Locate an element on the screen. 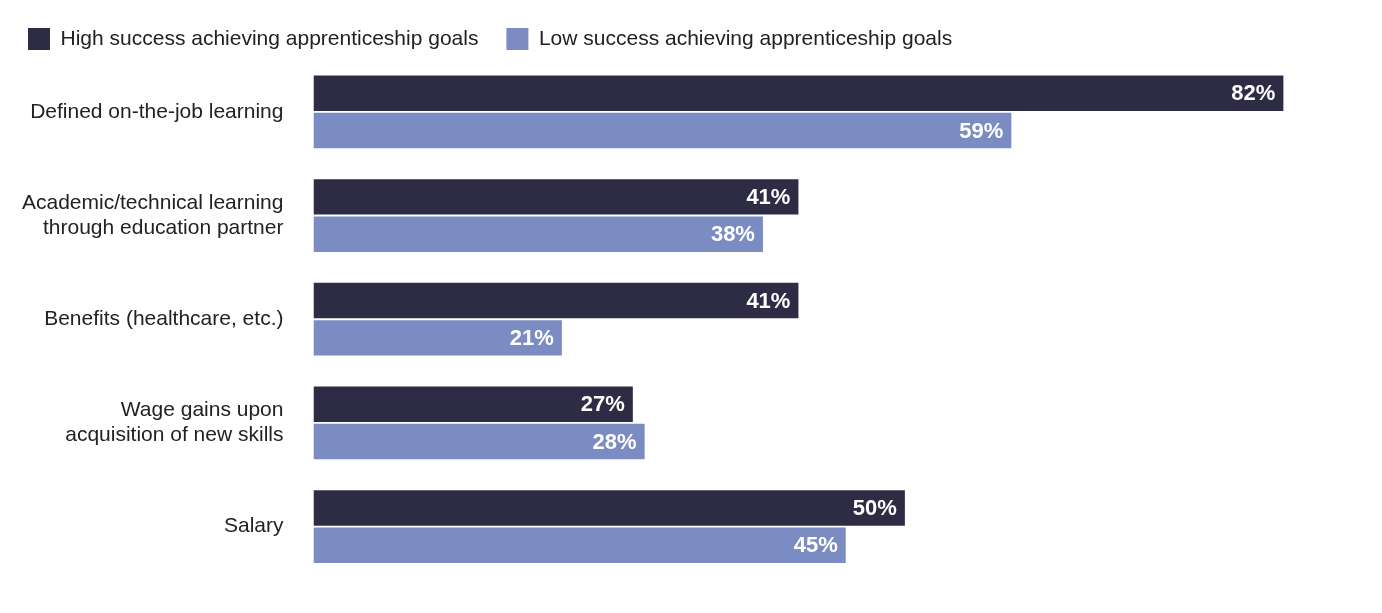 This screenshot has width=1382, height=613. y-tick-label: Defined on-the-job learning is located at coordinates (157, 110).